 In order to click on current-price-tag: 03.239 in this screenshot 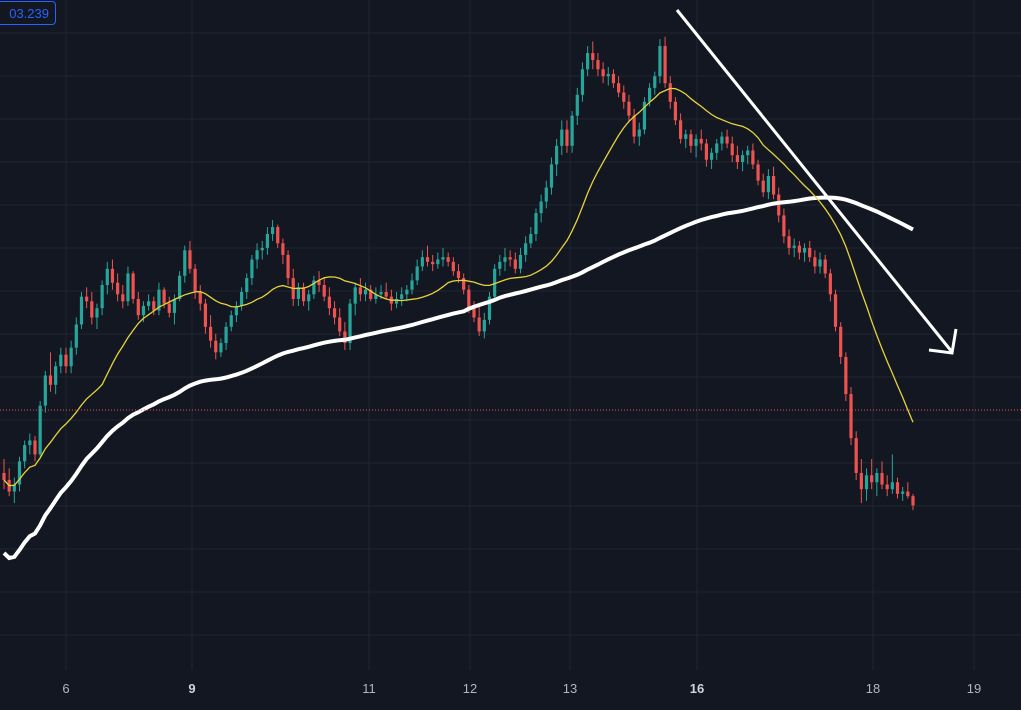, I will do `click(28, 13)`.